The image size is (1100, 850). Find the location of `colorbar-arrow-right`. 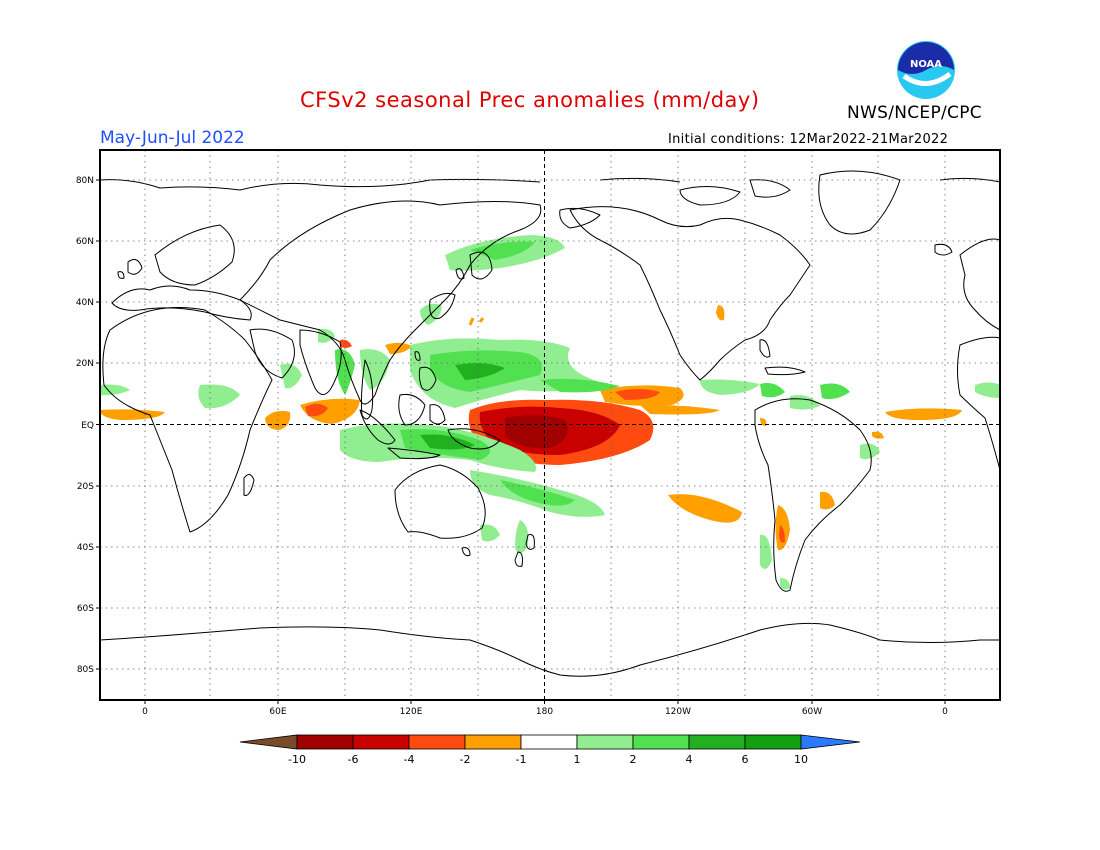

colorbar-arrow-right is located at coordinates (830, 742).